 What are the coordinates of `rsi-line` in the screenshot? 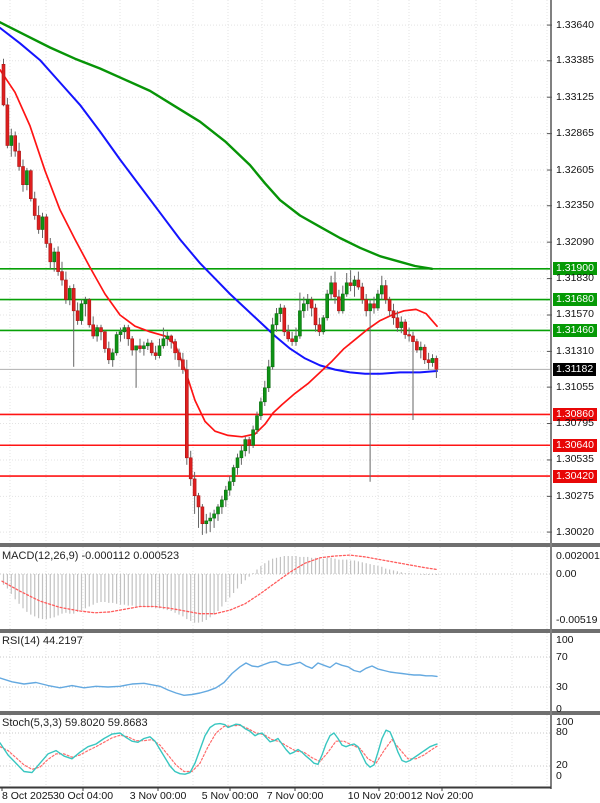 It's located at (219, 678).